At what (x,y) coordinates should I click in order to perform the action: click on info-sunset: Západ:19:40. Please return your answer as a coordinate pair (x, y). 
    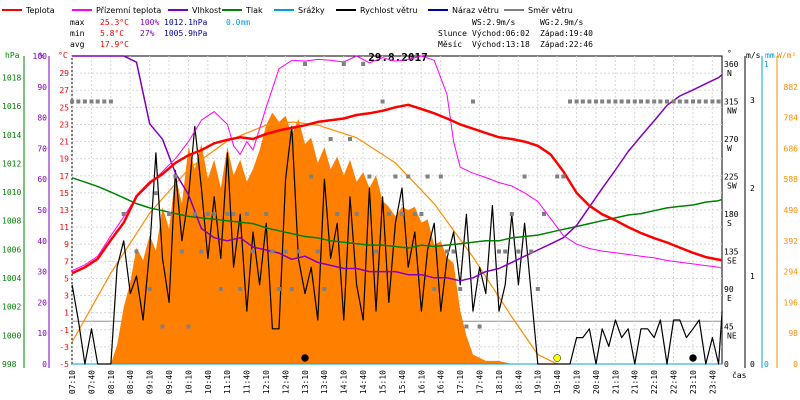
    Looking at the image, I should click on (566, 33).